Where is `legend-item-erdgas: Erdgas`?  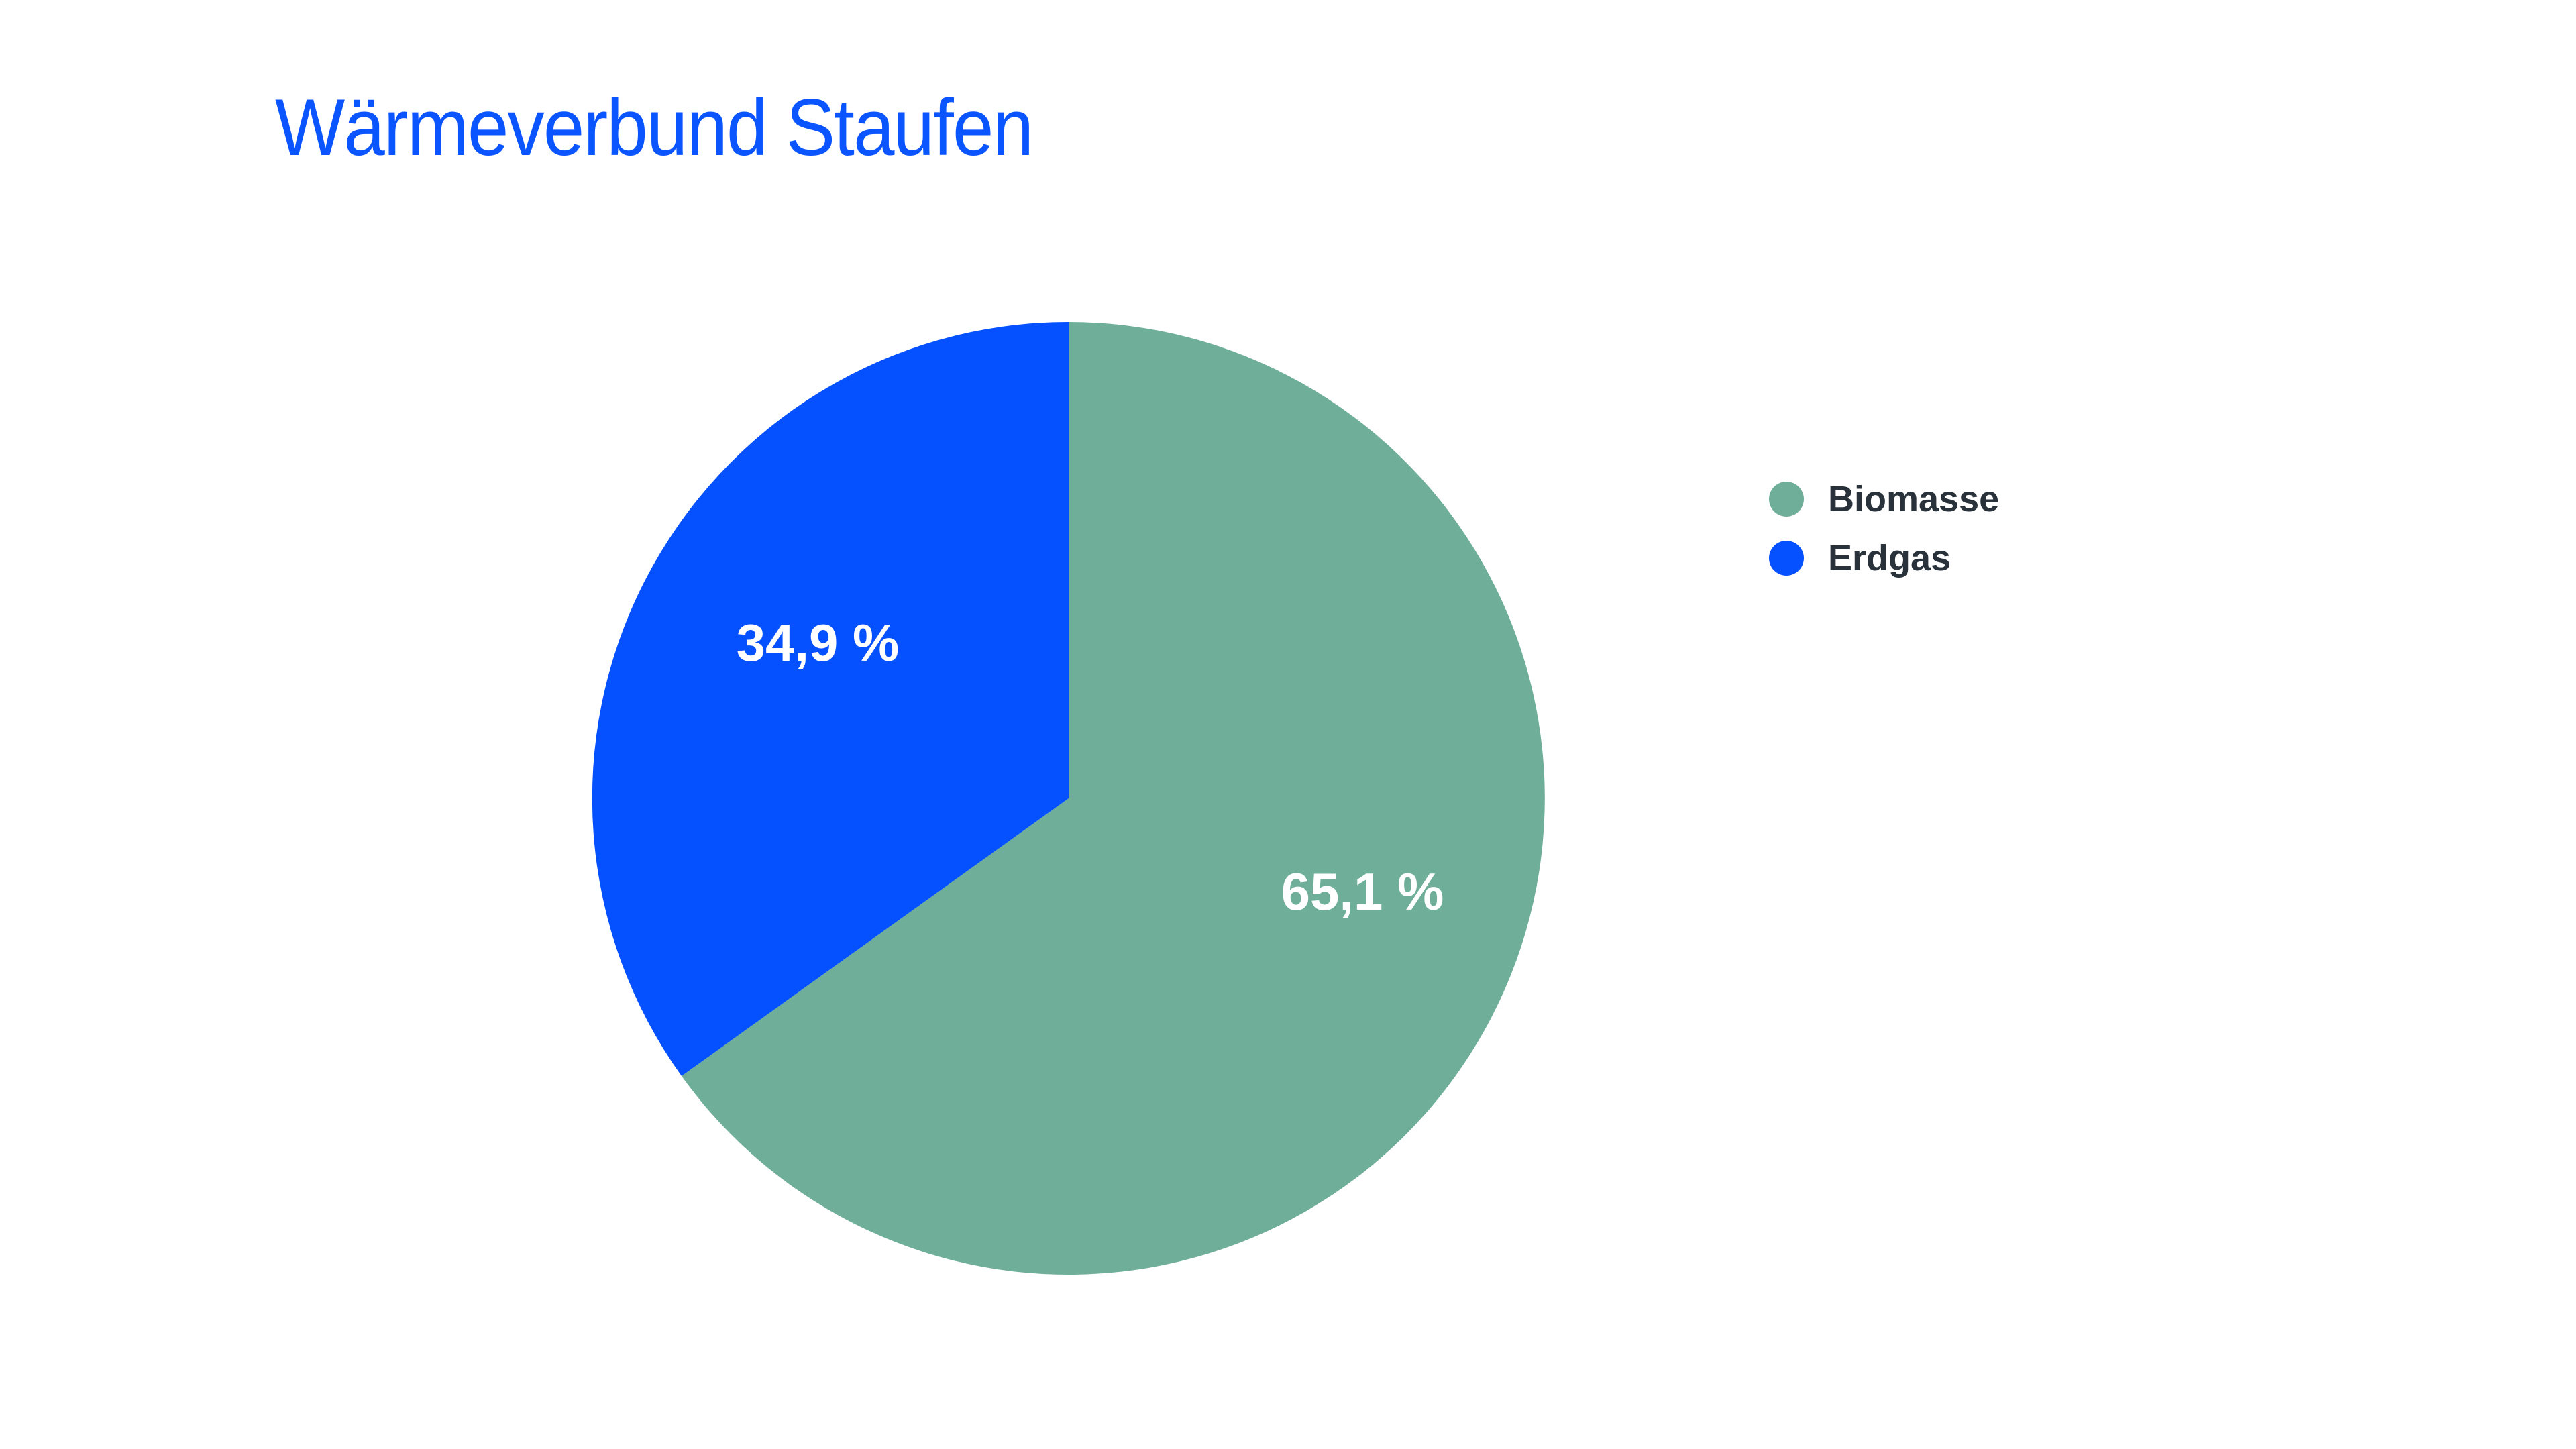 legend-item-erdgas: Erdgas is located at coordinates (1884, 558).